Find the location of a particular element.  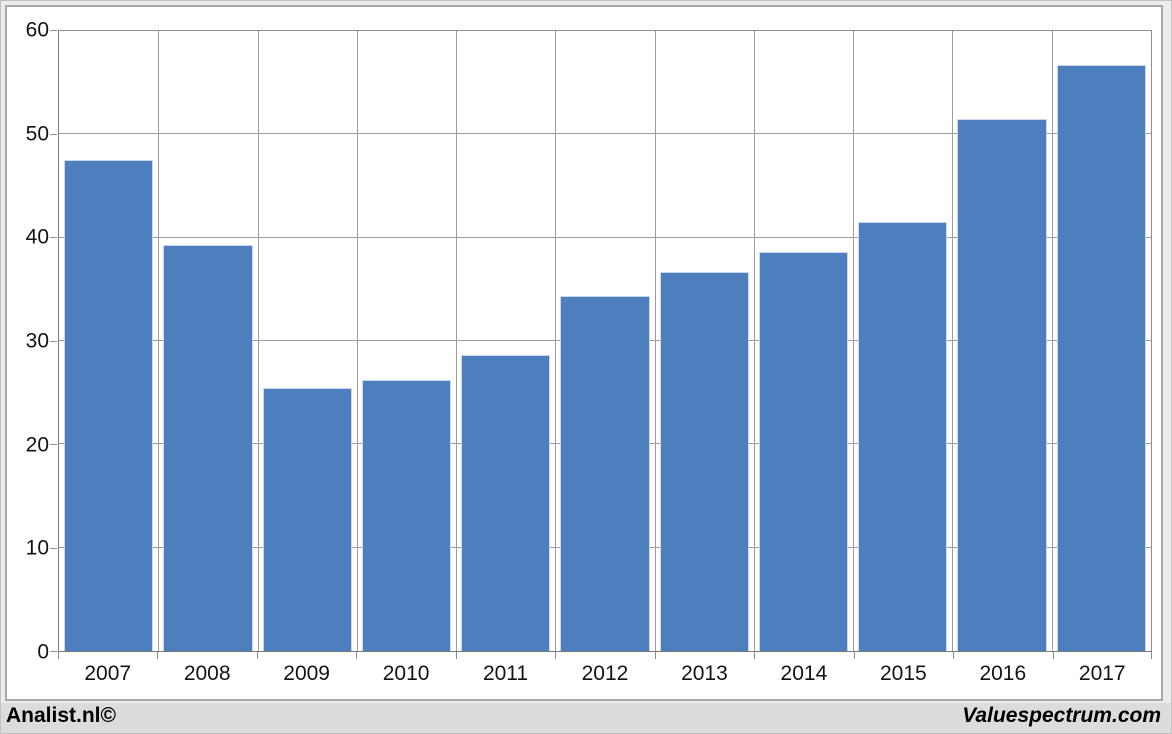

x-tick-label-2011: 2011 is located at coordinates (505, 673).